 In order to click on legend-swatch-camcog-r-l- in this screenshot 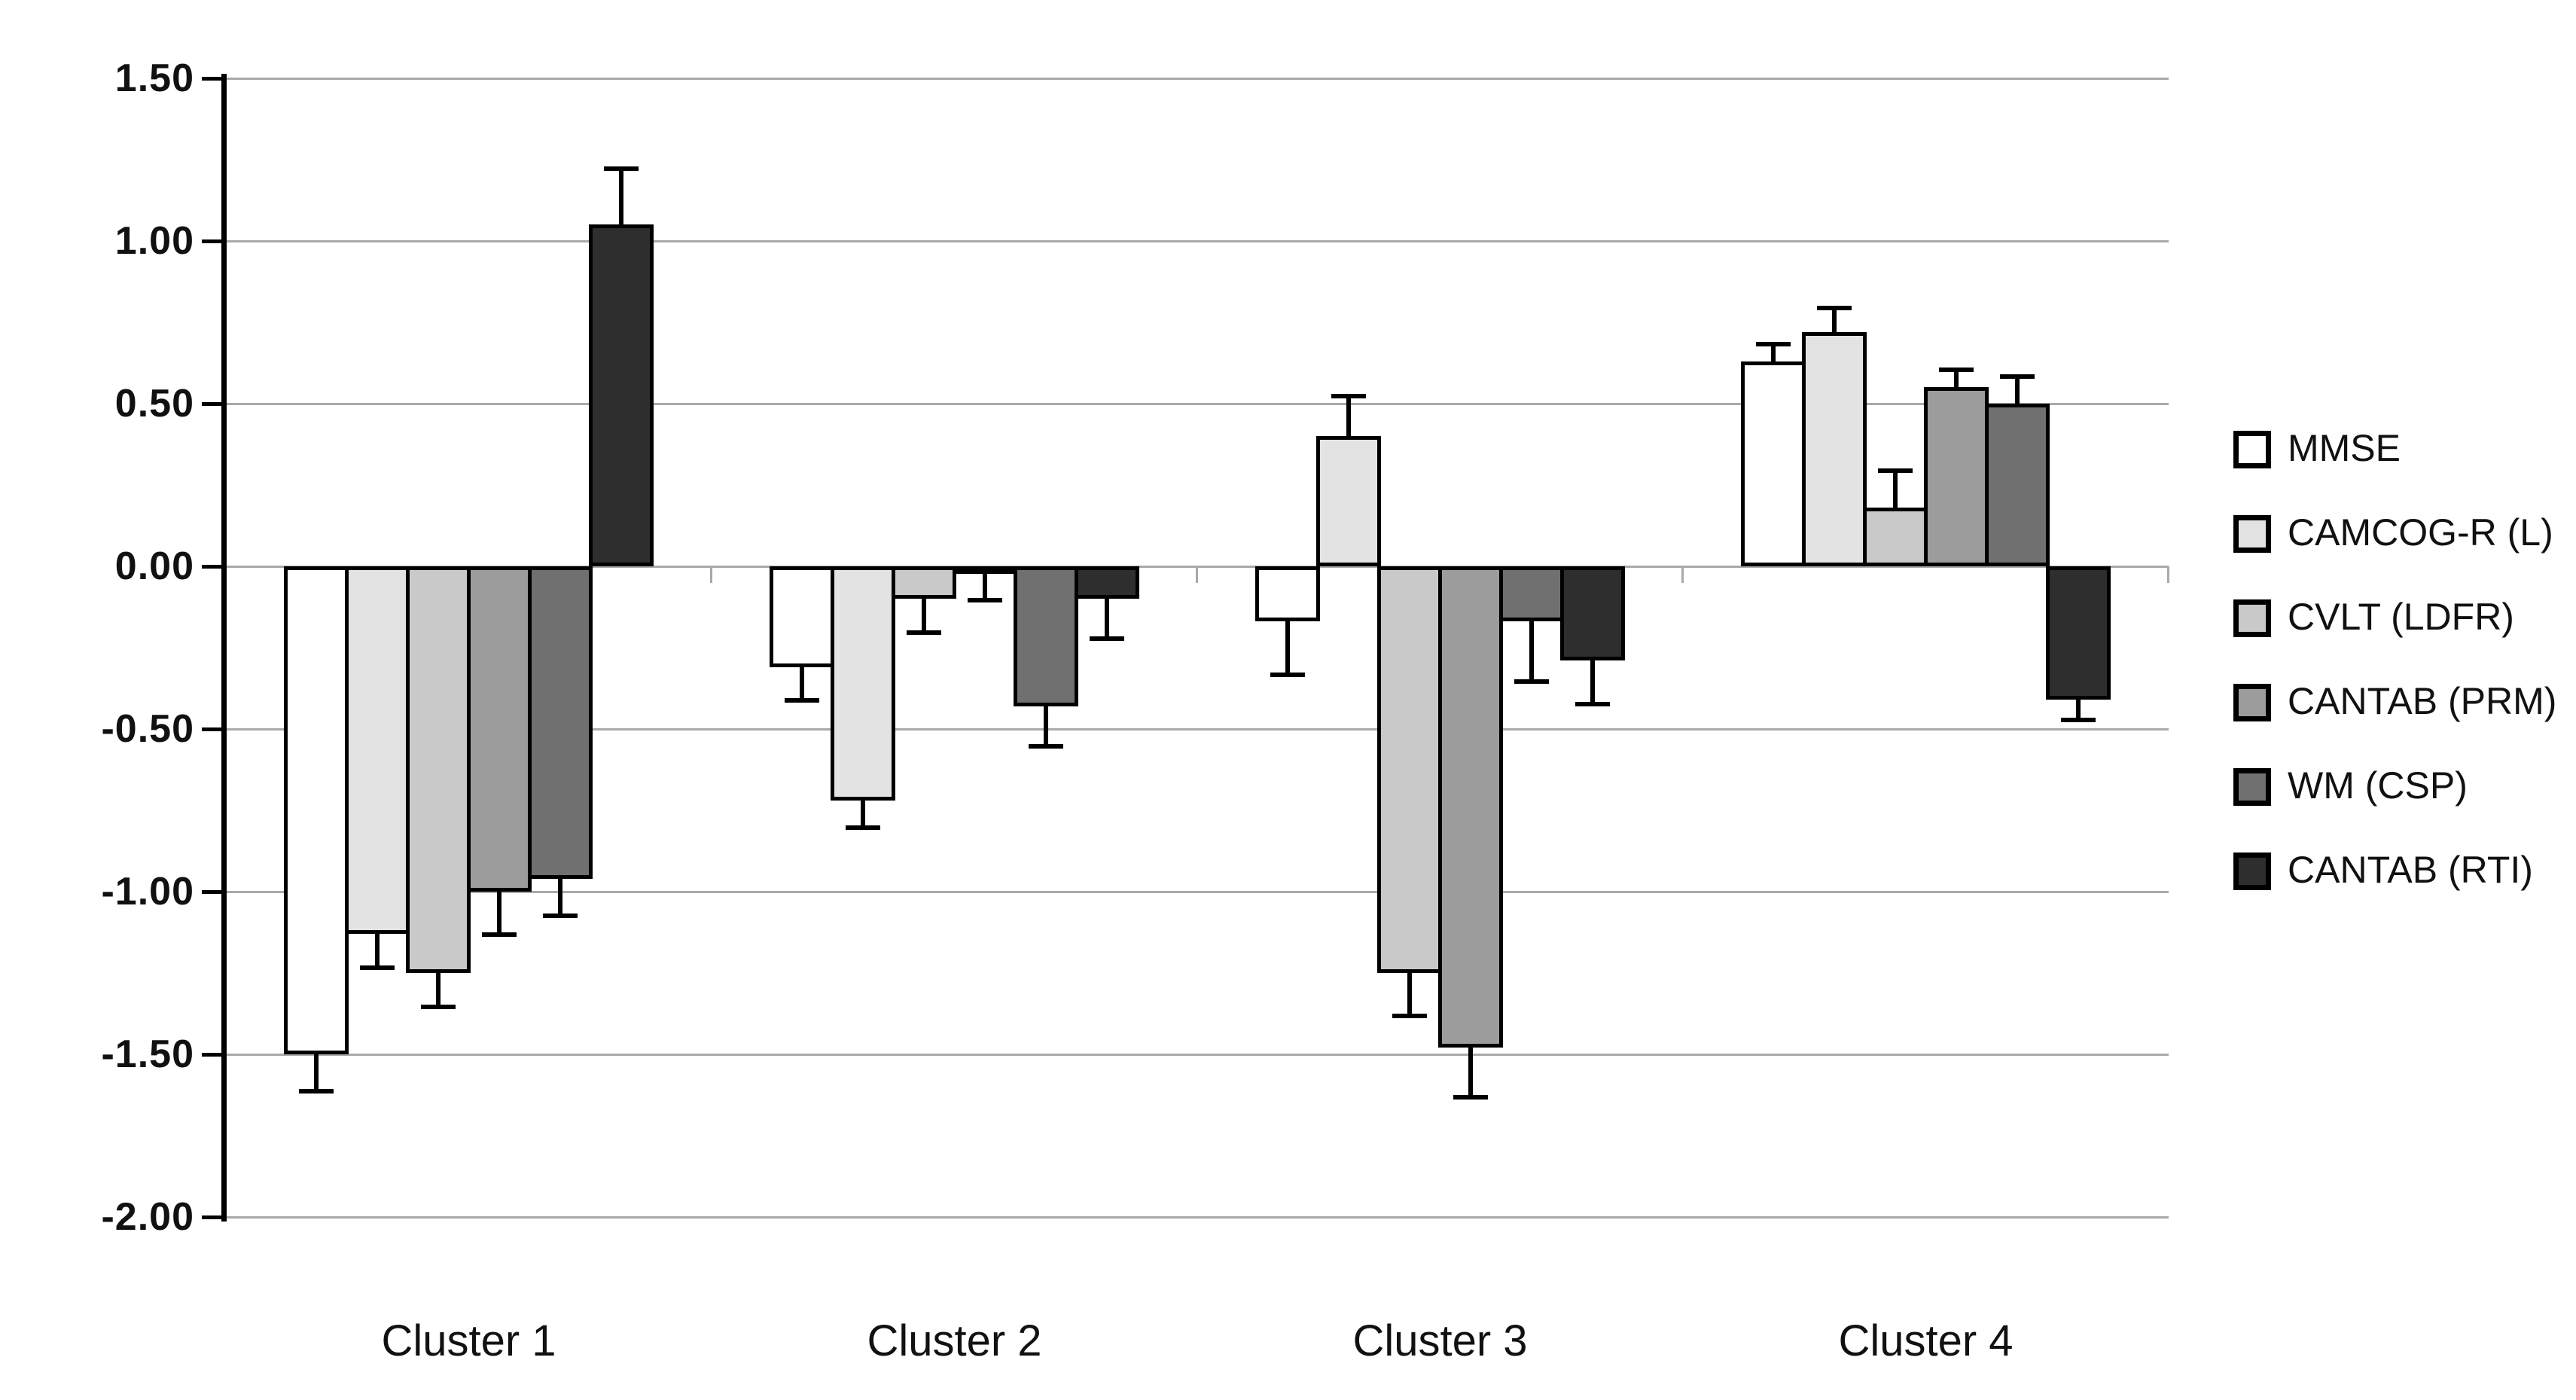, I will do `click(2252, 534)`.